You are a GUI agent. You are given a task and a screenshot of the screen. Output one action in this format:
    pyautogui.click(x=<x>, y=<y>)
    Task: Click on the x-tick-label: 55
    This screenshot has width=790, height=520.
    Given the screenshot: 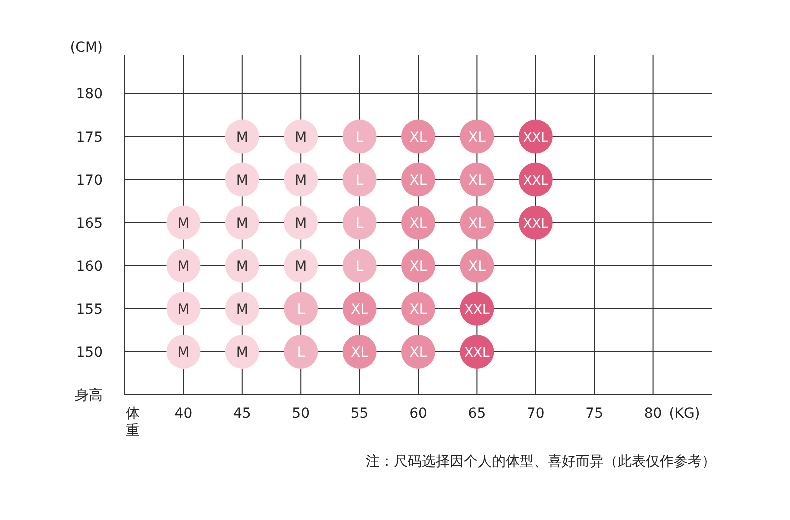 What is the action you would take?
    pyautogui.click(x=359, y=414)
    